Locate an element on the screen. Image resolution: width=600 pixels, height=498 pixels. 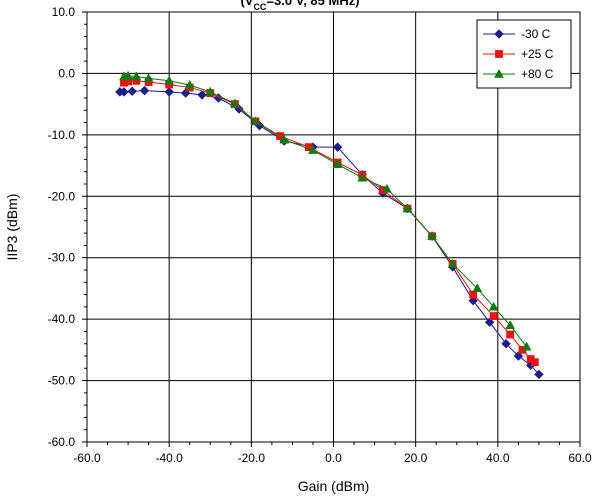
x-tick-label: 60.0 is located at coordinates (580, 458).